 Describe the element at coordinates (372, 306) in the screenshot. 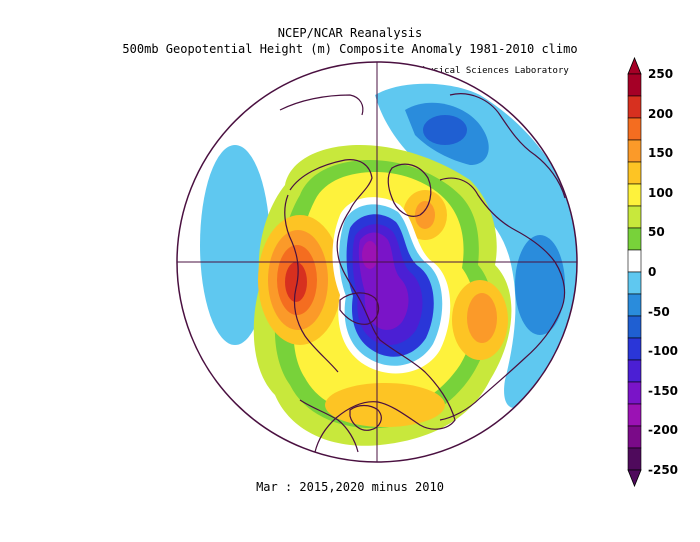

I see `coast-north-america` at that location.